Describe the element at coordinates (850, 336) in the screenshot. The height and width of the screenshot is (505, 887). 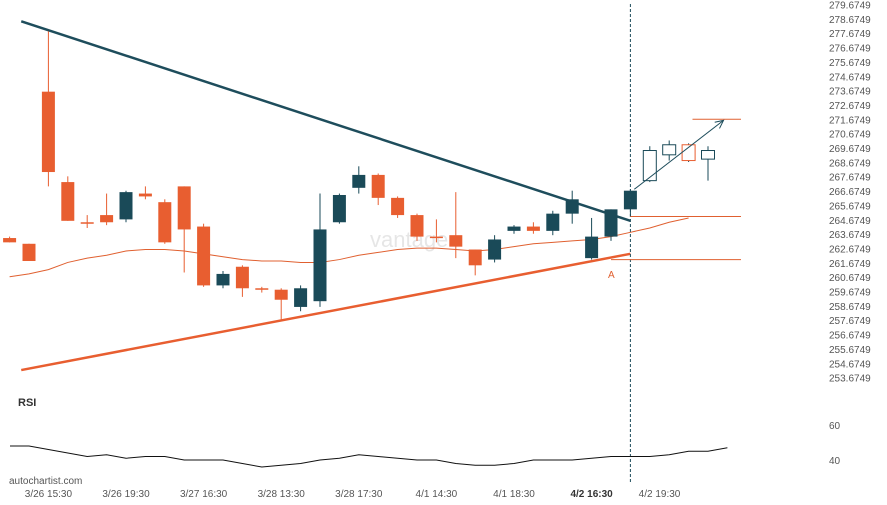
I see `price-tick-label: 256.6749` at that location.